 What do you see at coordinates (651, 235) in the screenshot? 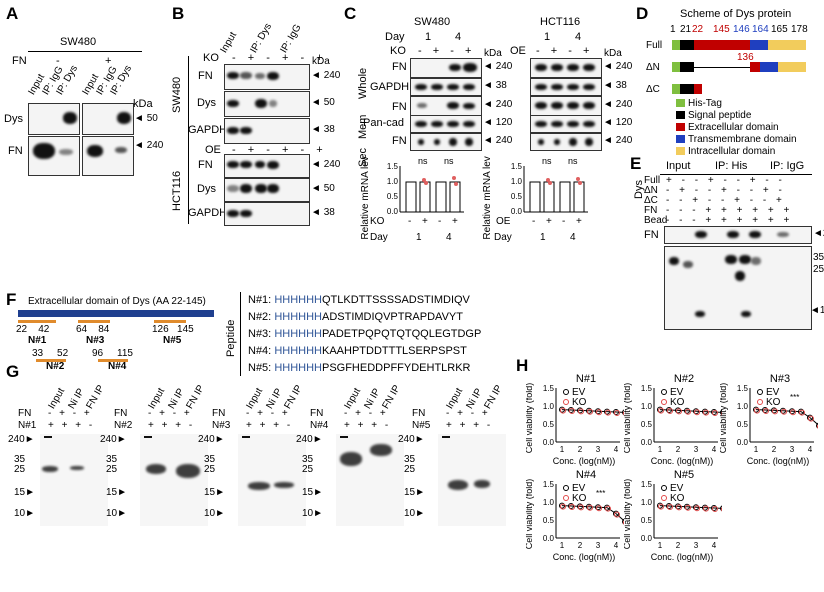
I see `panel-e-fn-row: FN` at bounding box center [651, 235].